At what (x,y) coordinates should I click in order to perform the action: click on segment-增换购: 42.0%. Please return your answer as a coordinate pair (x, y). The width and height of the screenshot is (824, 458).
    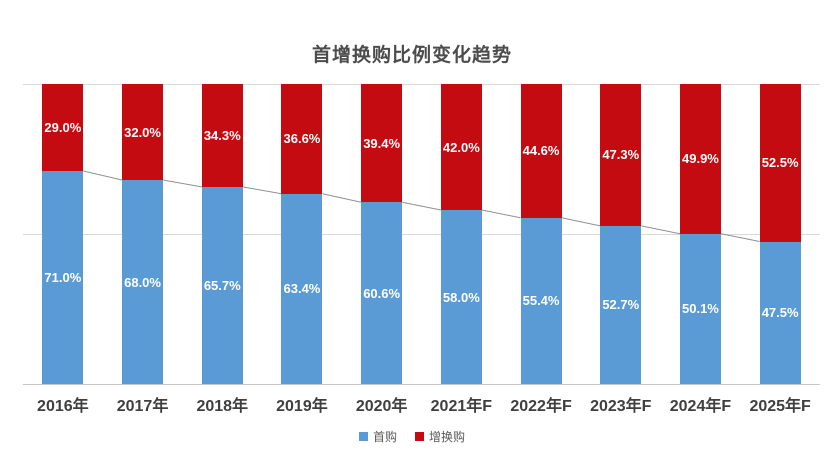
    Looking at the image, I should click on (461, 147).